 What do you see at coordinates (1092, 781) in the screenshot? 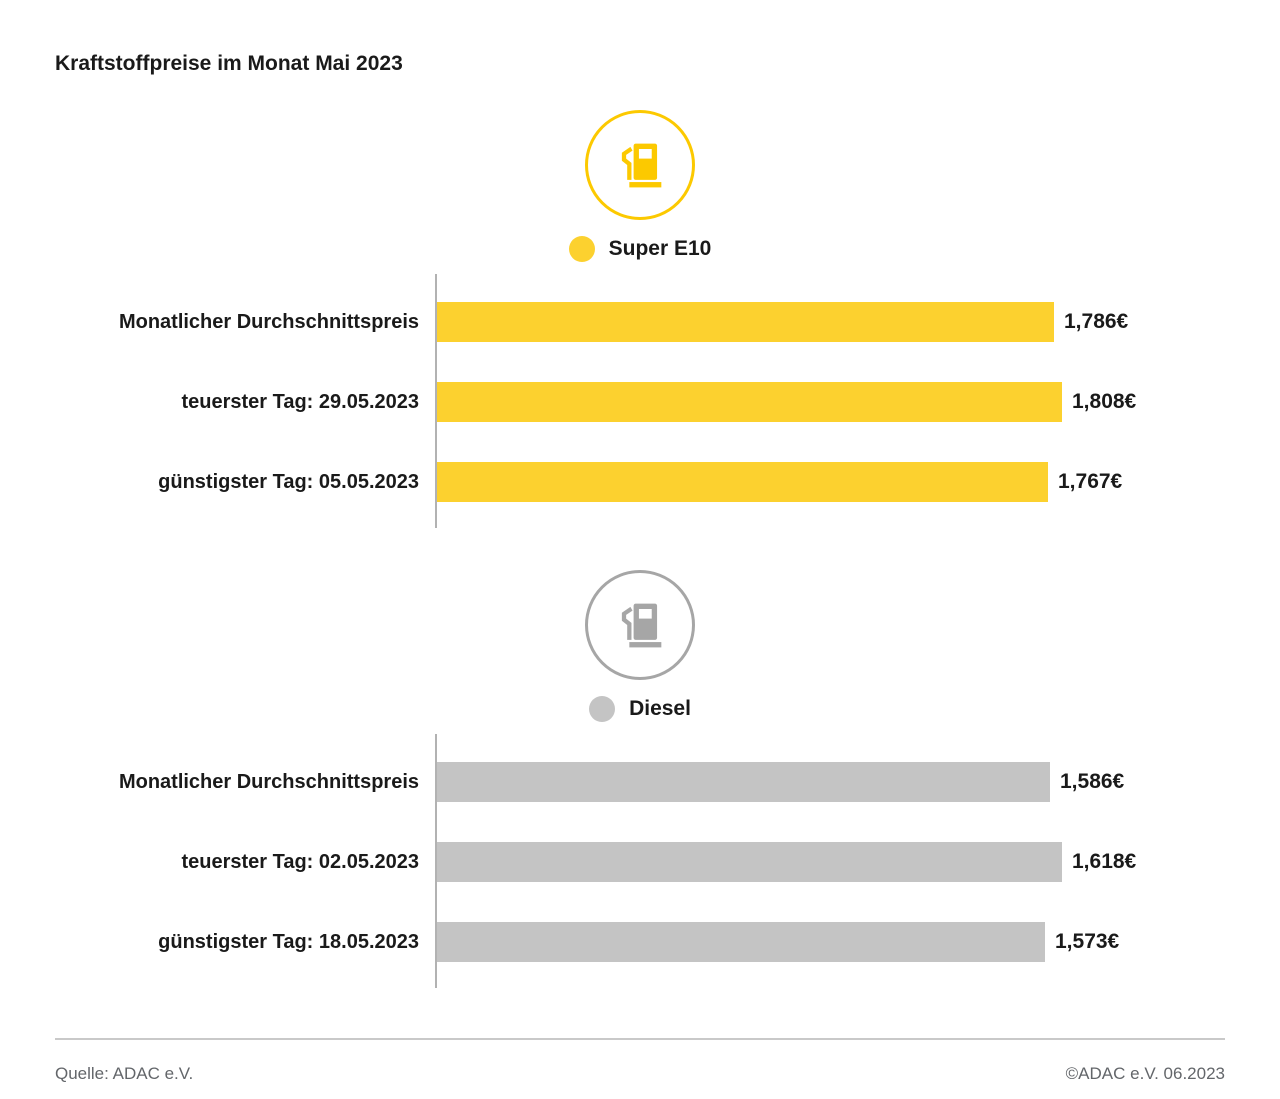
I see `bar-value: 1,586€` at bounding box center [1092, 781].